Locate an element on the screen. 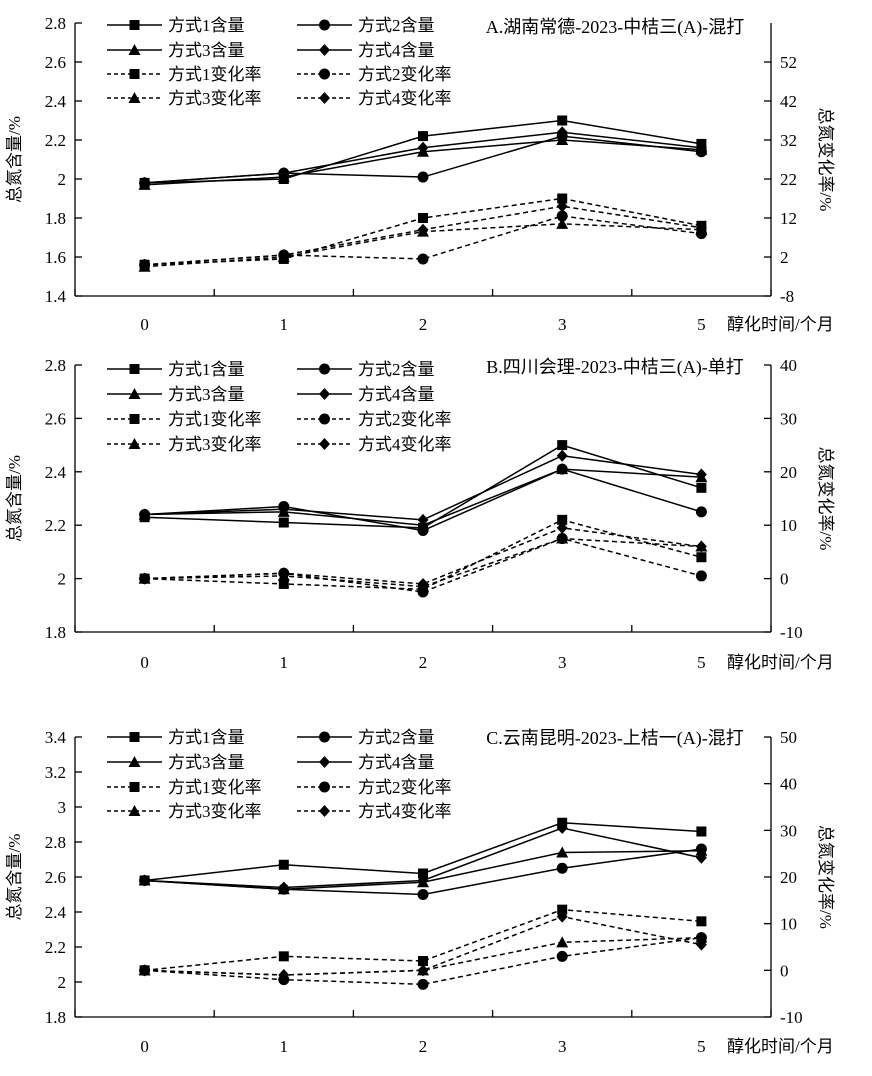 This screenshot has height=1076, width=872. legend-item: 方式1含量 is located at coordinates (176, 369).